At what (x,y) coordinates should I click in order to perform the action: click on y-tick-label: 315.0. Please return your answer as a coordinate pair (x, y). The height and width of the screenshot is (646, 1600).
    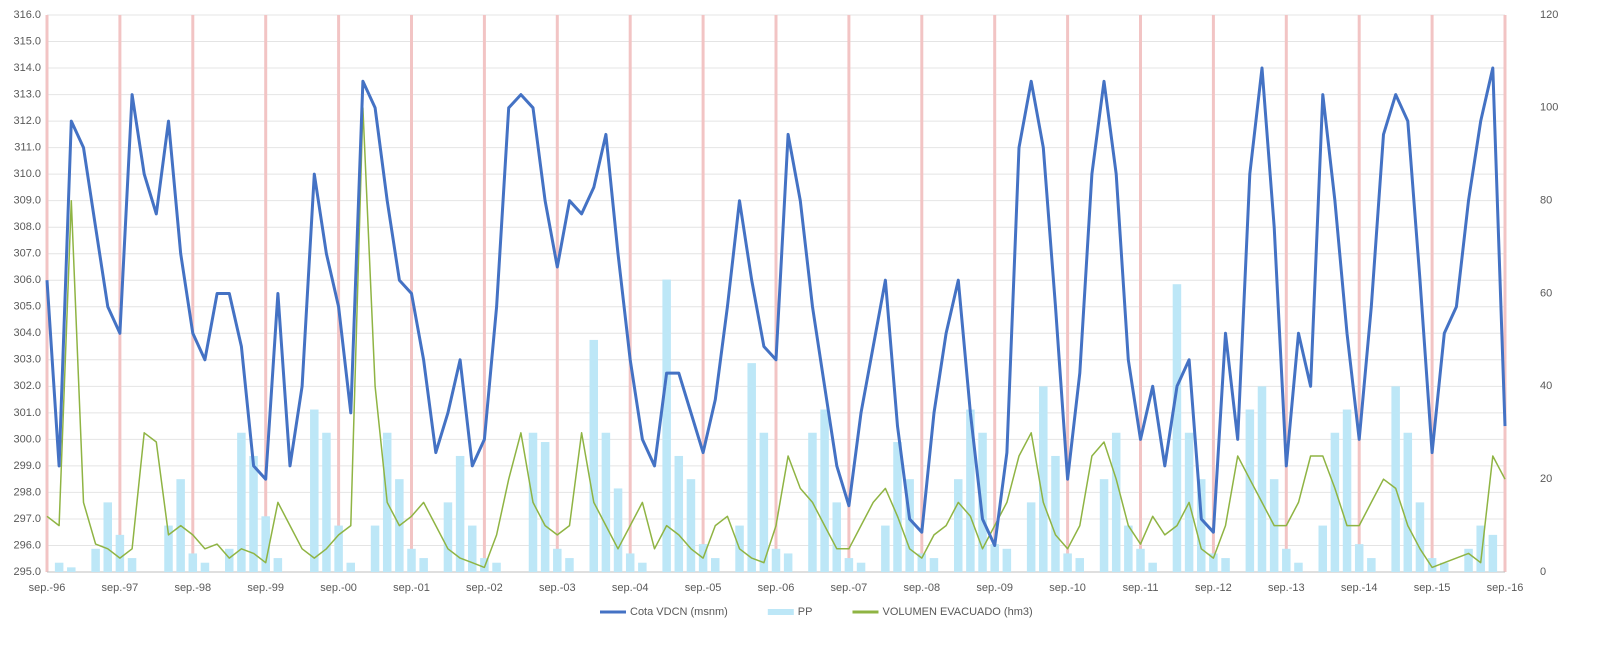
    Looking at the image, I should click on (27, 41).